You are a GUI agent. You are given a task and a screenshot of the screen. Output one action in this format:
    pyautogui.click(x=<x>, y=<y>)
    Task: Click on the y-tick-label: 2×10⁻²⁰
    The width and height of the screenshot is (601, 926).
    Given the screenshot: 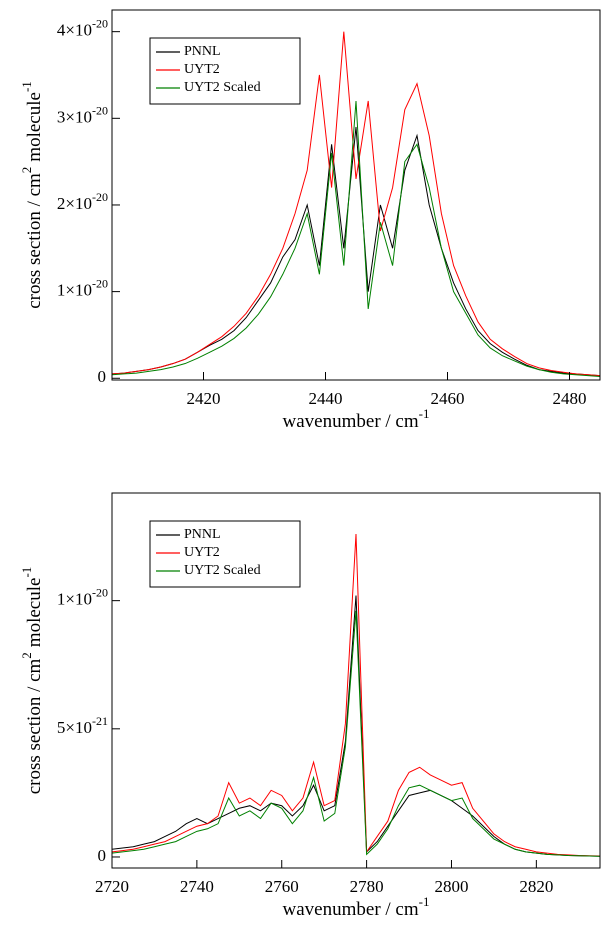 What is the action you would take?
    pyautogui.click(x=82, y=201)
    